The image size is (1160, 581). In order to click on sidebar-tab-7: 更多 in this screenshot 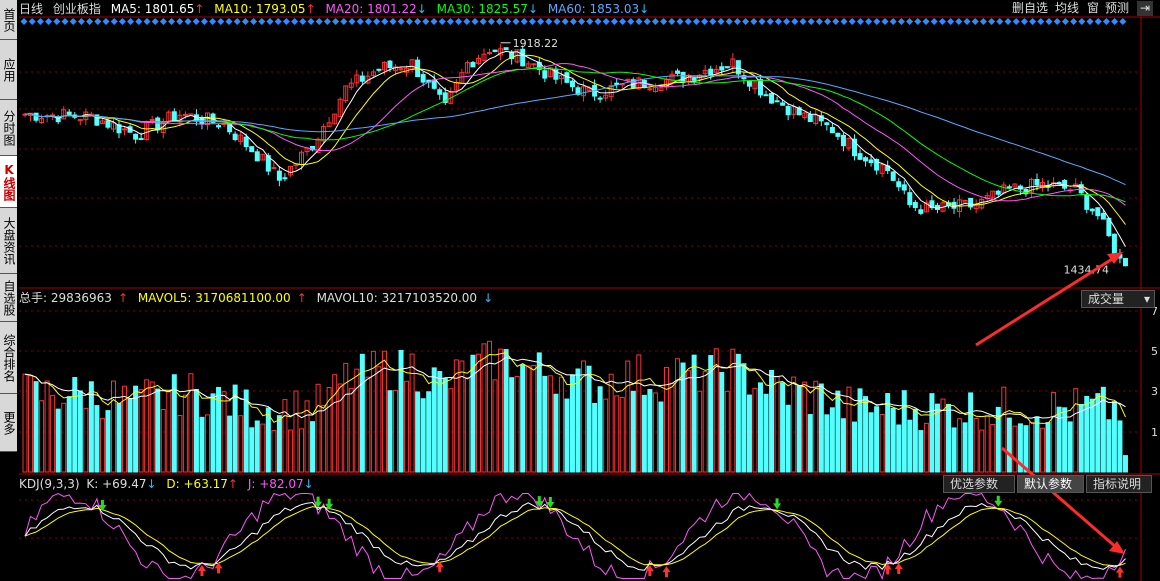, I will do `click(8, 423)`.